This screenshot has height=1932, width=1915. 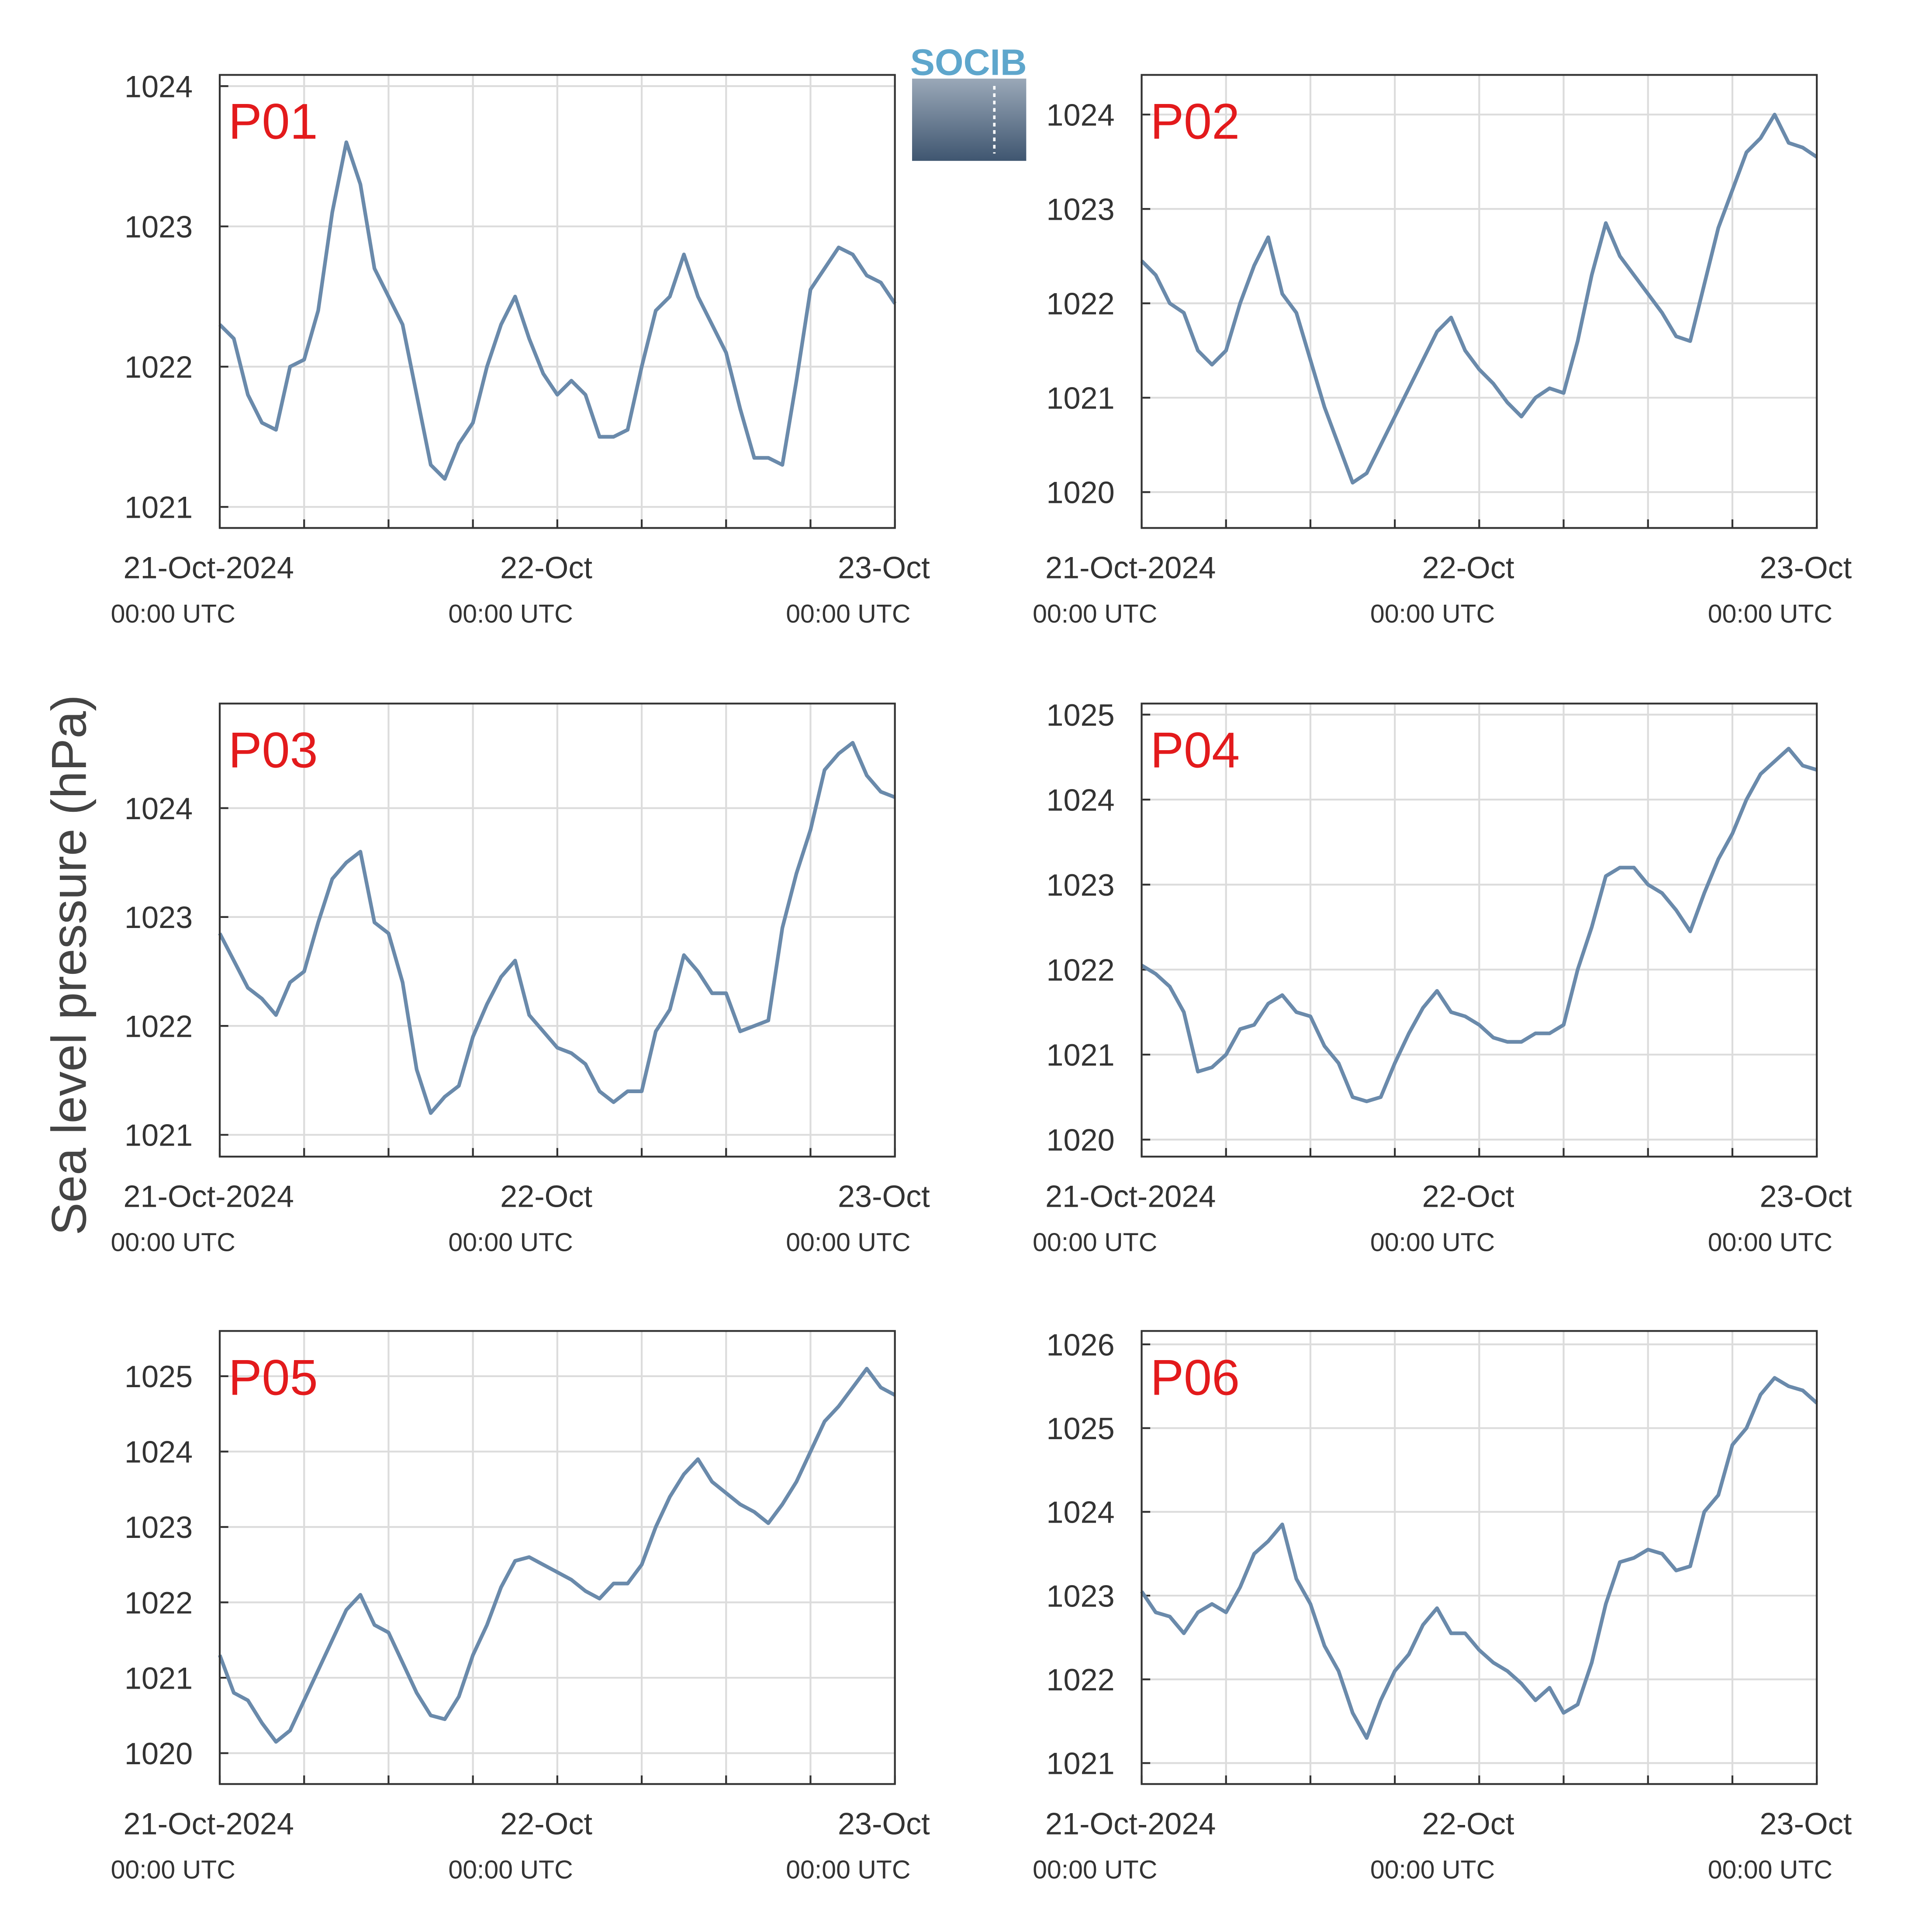 What do you see at coordinates (969, 119) in the screenshot?
I see `logo-box` at bounding box center [969, 119].